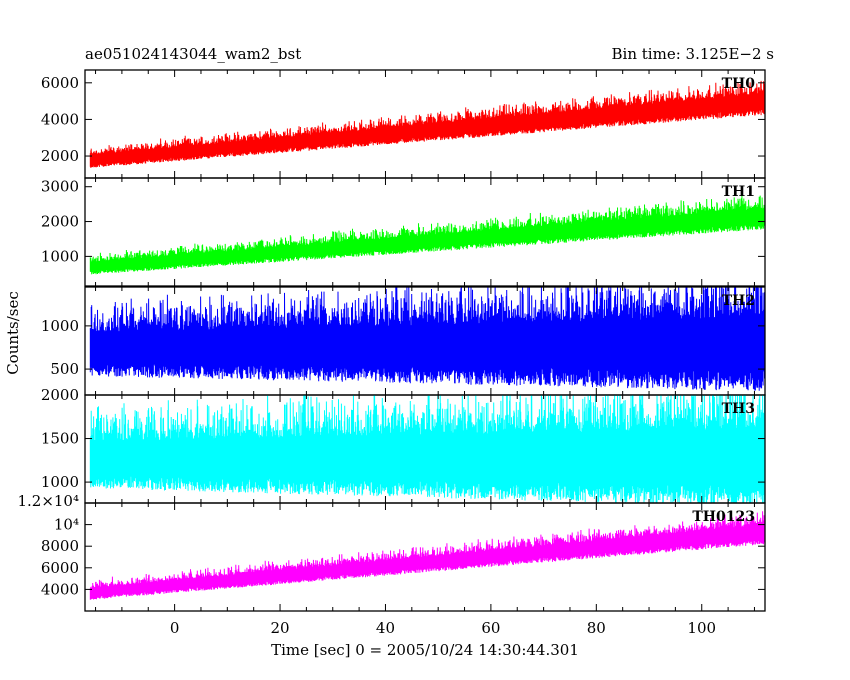  I want to click on series-trace-th0123, so click(427, 555).